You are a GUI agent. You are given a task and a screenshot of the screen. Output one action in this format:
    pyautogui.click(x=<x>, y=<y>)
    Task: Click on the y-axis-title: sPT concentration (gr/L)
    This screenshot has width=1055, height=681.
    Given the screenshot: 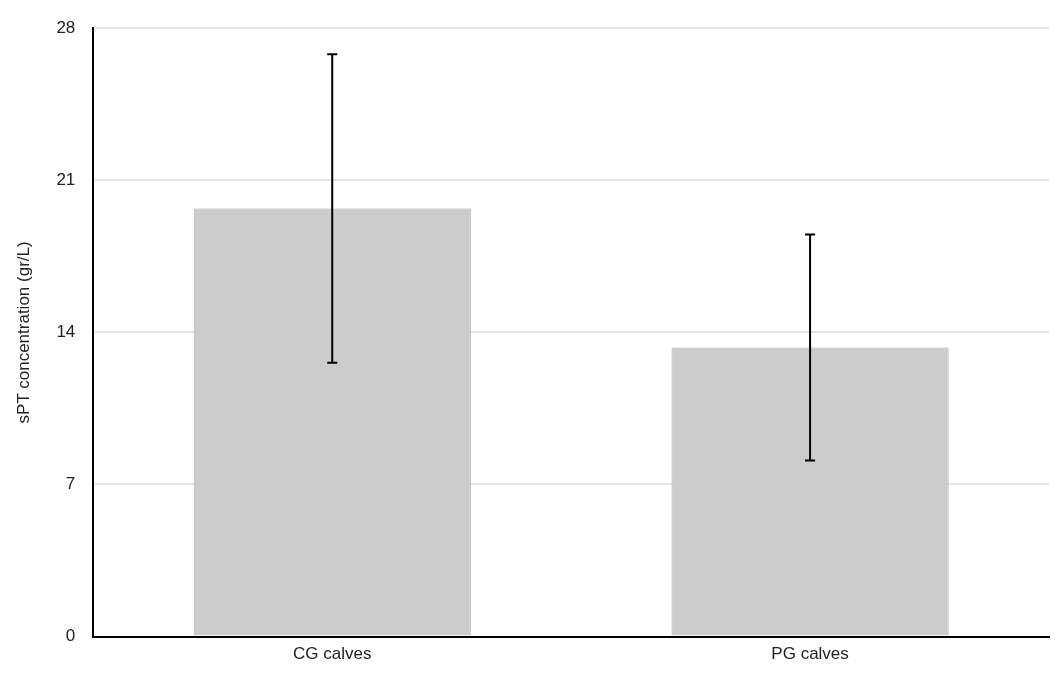 What is the action you would take?
    pyautogui.click(x=23, y=332)
    